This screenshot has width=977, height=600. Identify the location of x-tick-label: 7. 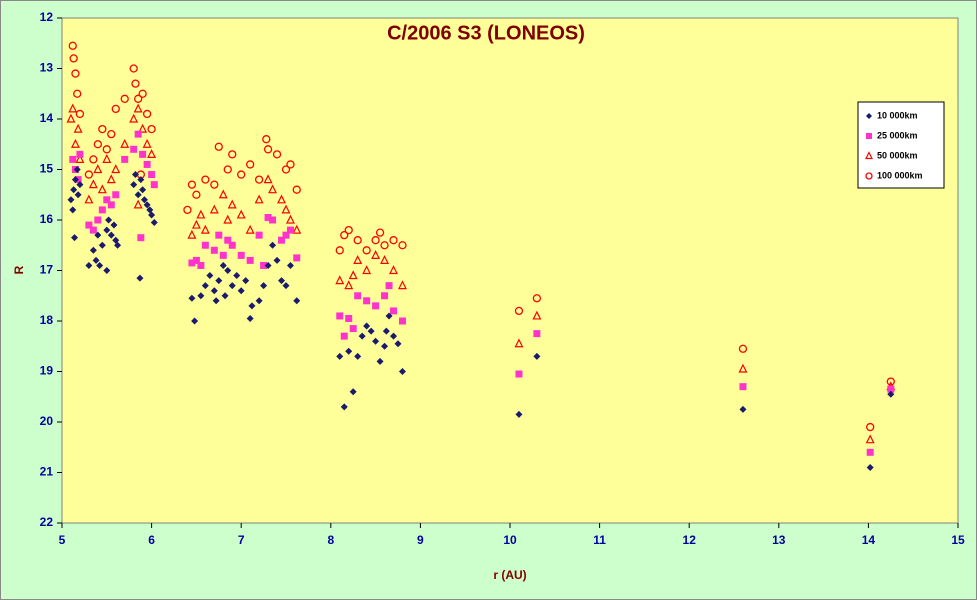
(241, 540).